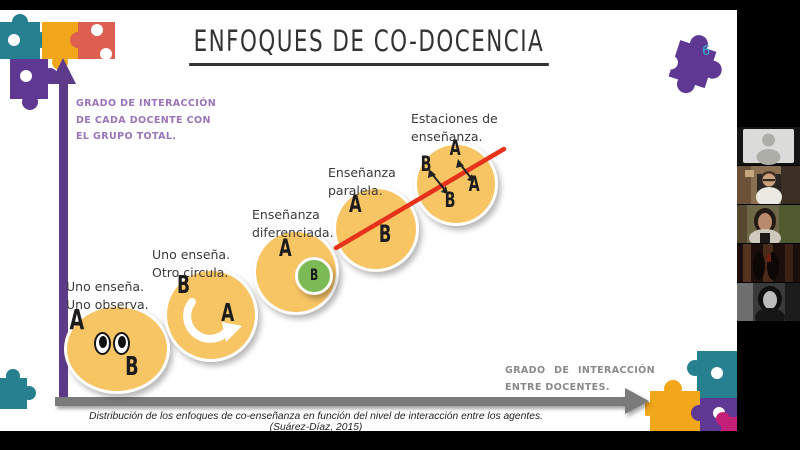 The image size is (800, 450). Describe the element at coordinates (368, 45) in the screenshot. I see `slide-title: ENFOQUES DE CO-DOCENCIA` at that location.